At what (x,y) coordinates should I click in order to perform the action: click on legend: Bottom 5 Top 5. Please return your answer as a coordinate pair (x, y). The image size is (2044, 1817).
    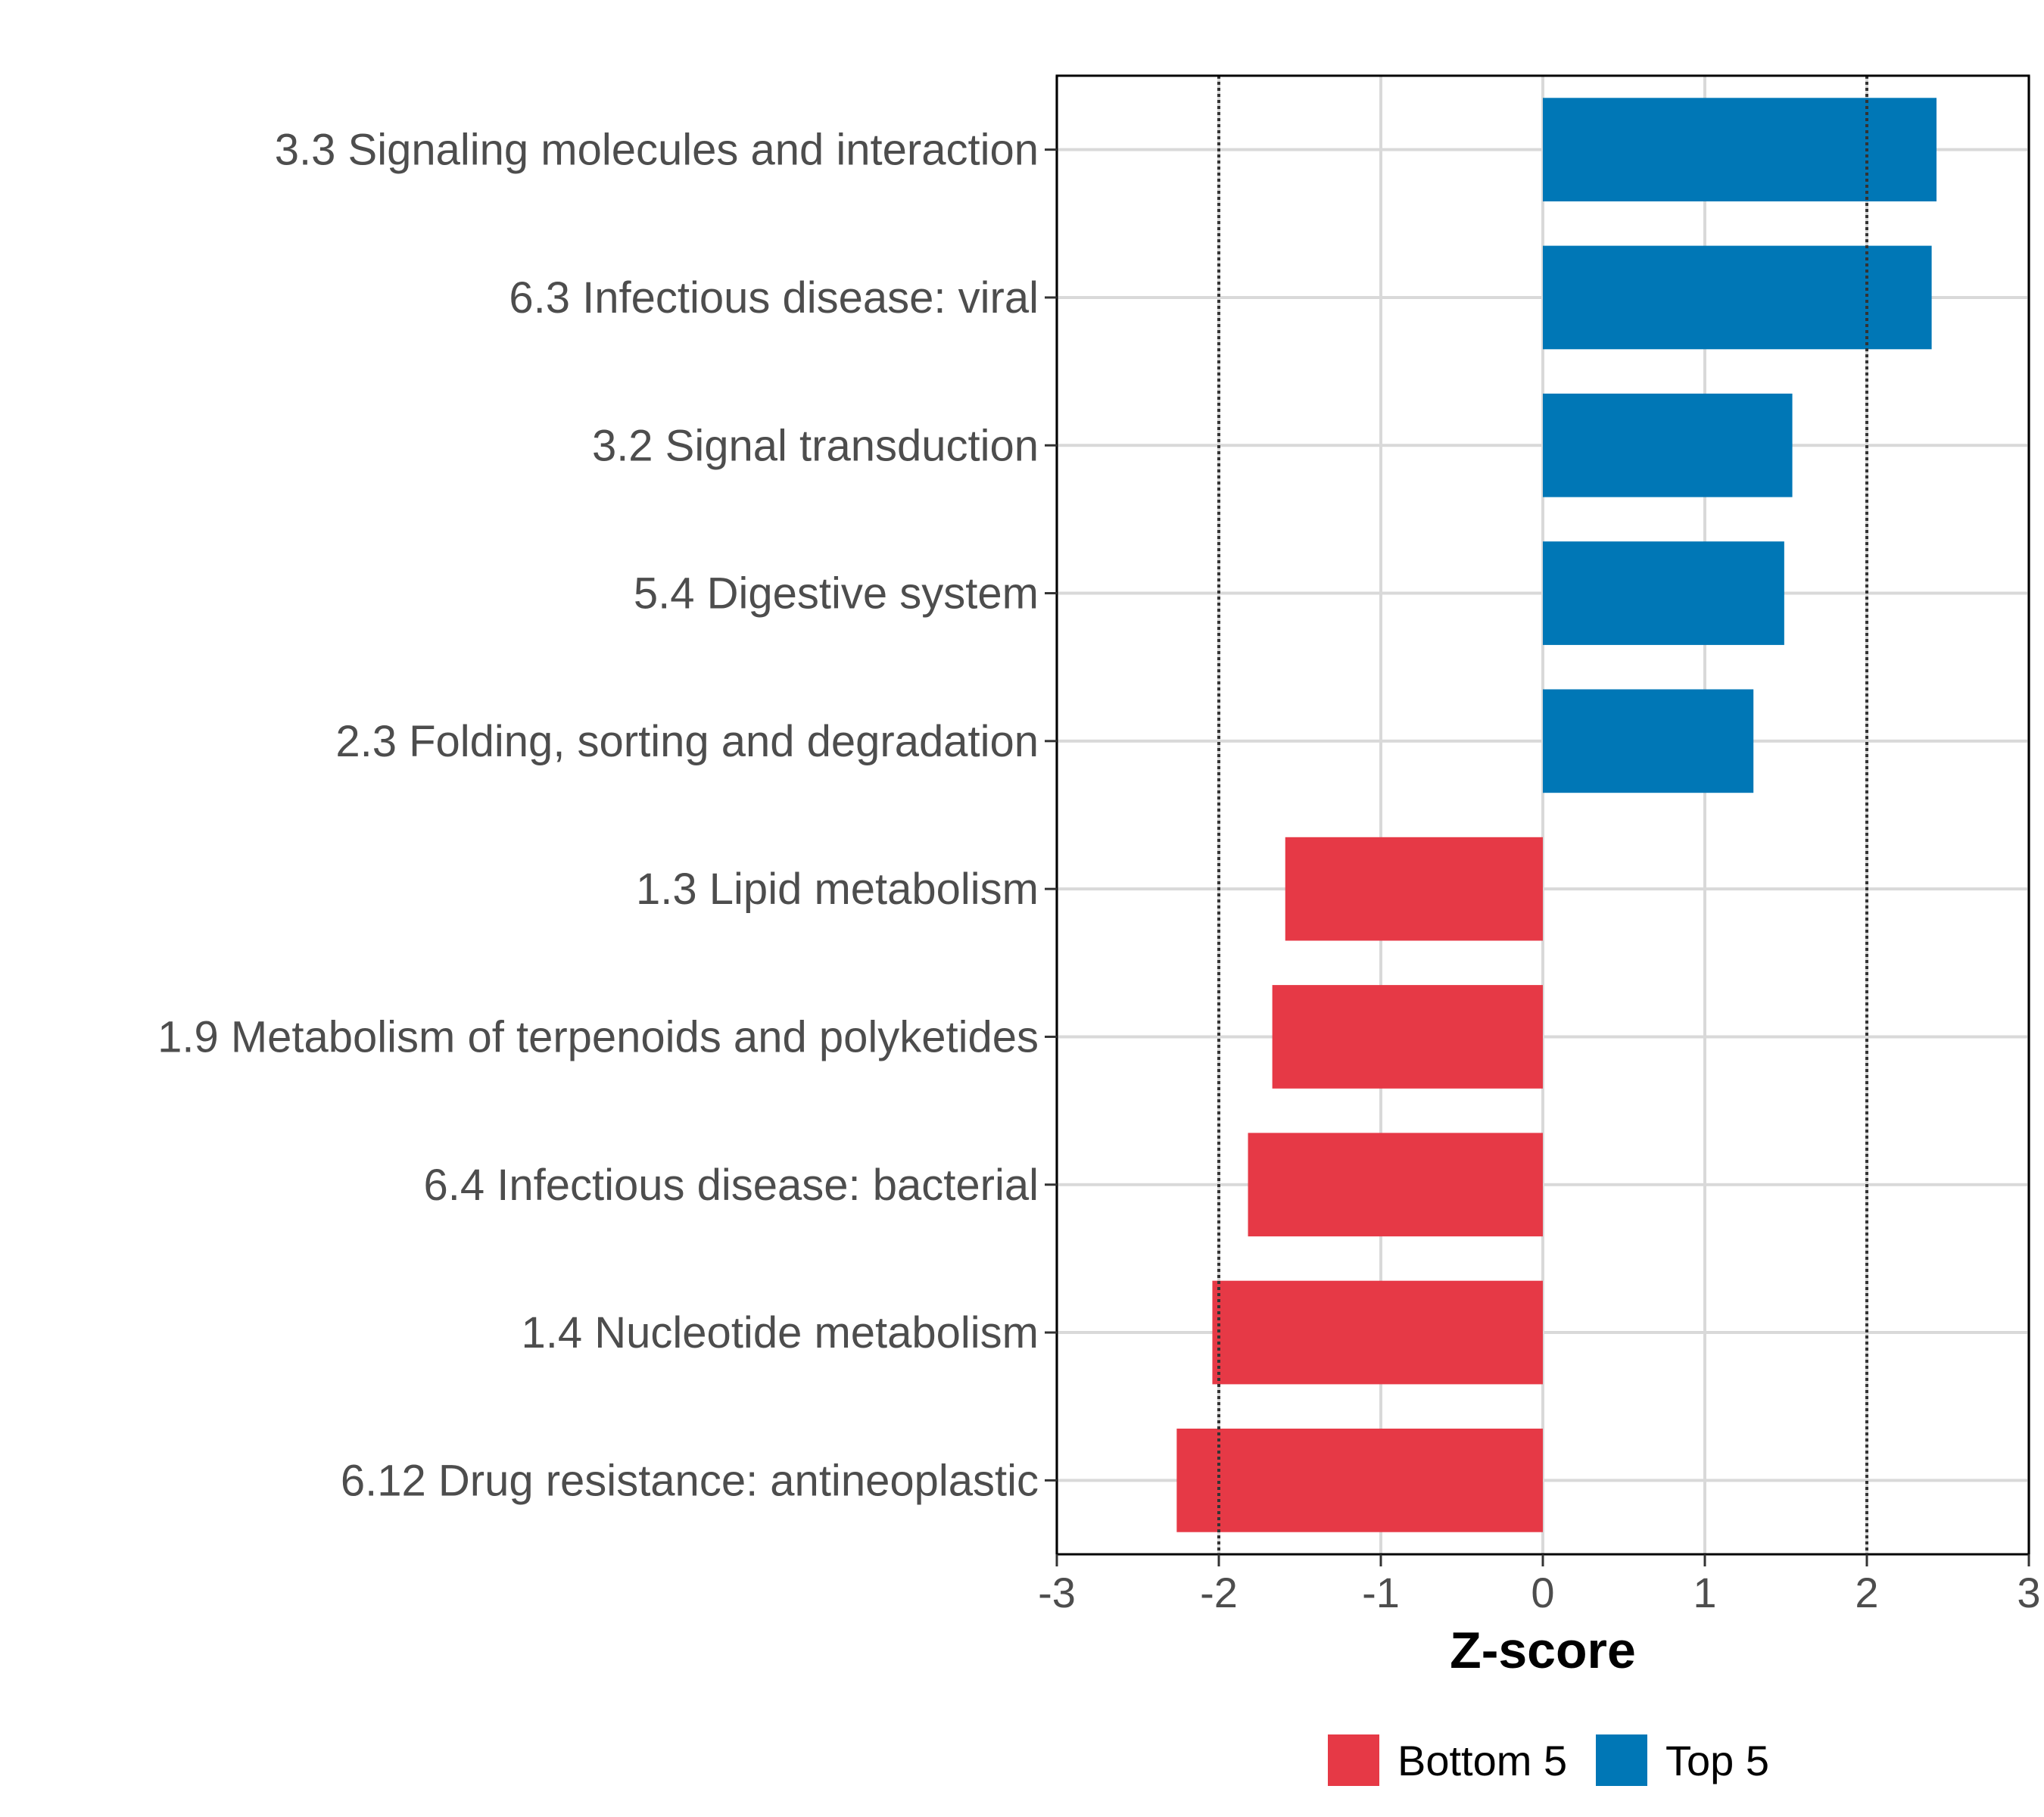
    Looking at the image, I should click on (1548, 1760).